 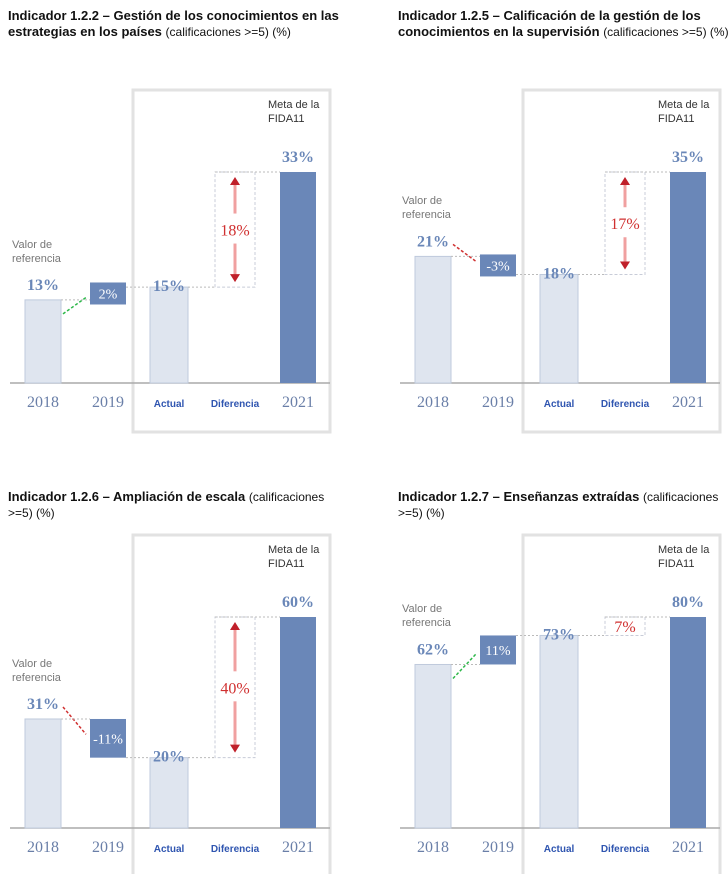 What do you see at coordinates (519, 496) in the screenshot?
I see `title-text: Indicador 1.2.7 – Enseñanzas extraídas` at bounding box center [519, 496].